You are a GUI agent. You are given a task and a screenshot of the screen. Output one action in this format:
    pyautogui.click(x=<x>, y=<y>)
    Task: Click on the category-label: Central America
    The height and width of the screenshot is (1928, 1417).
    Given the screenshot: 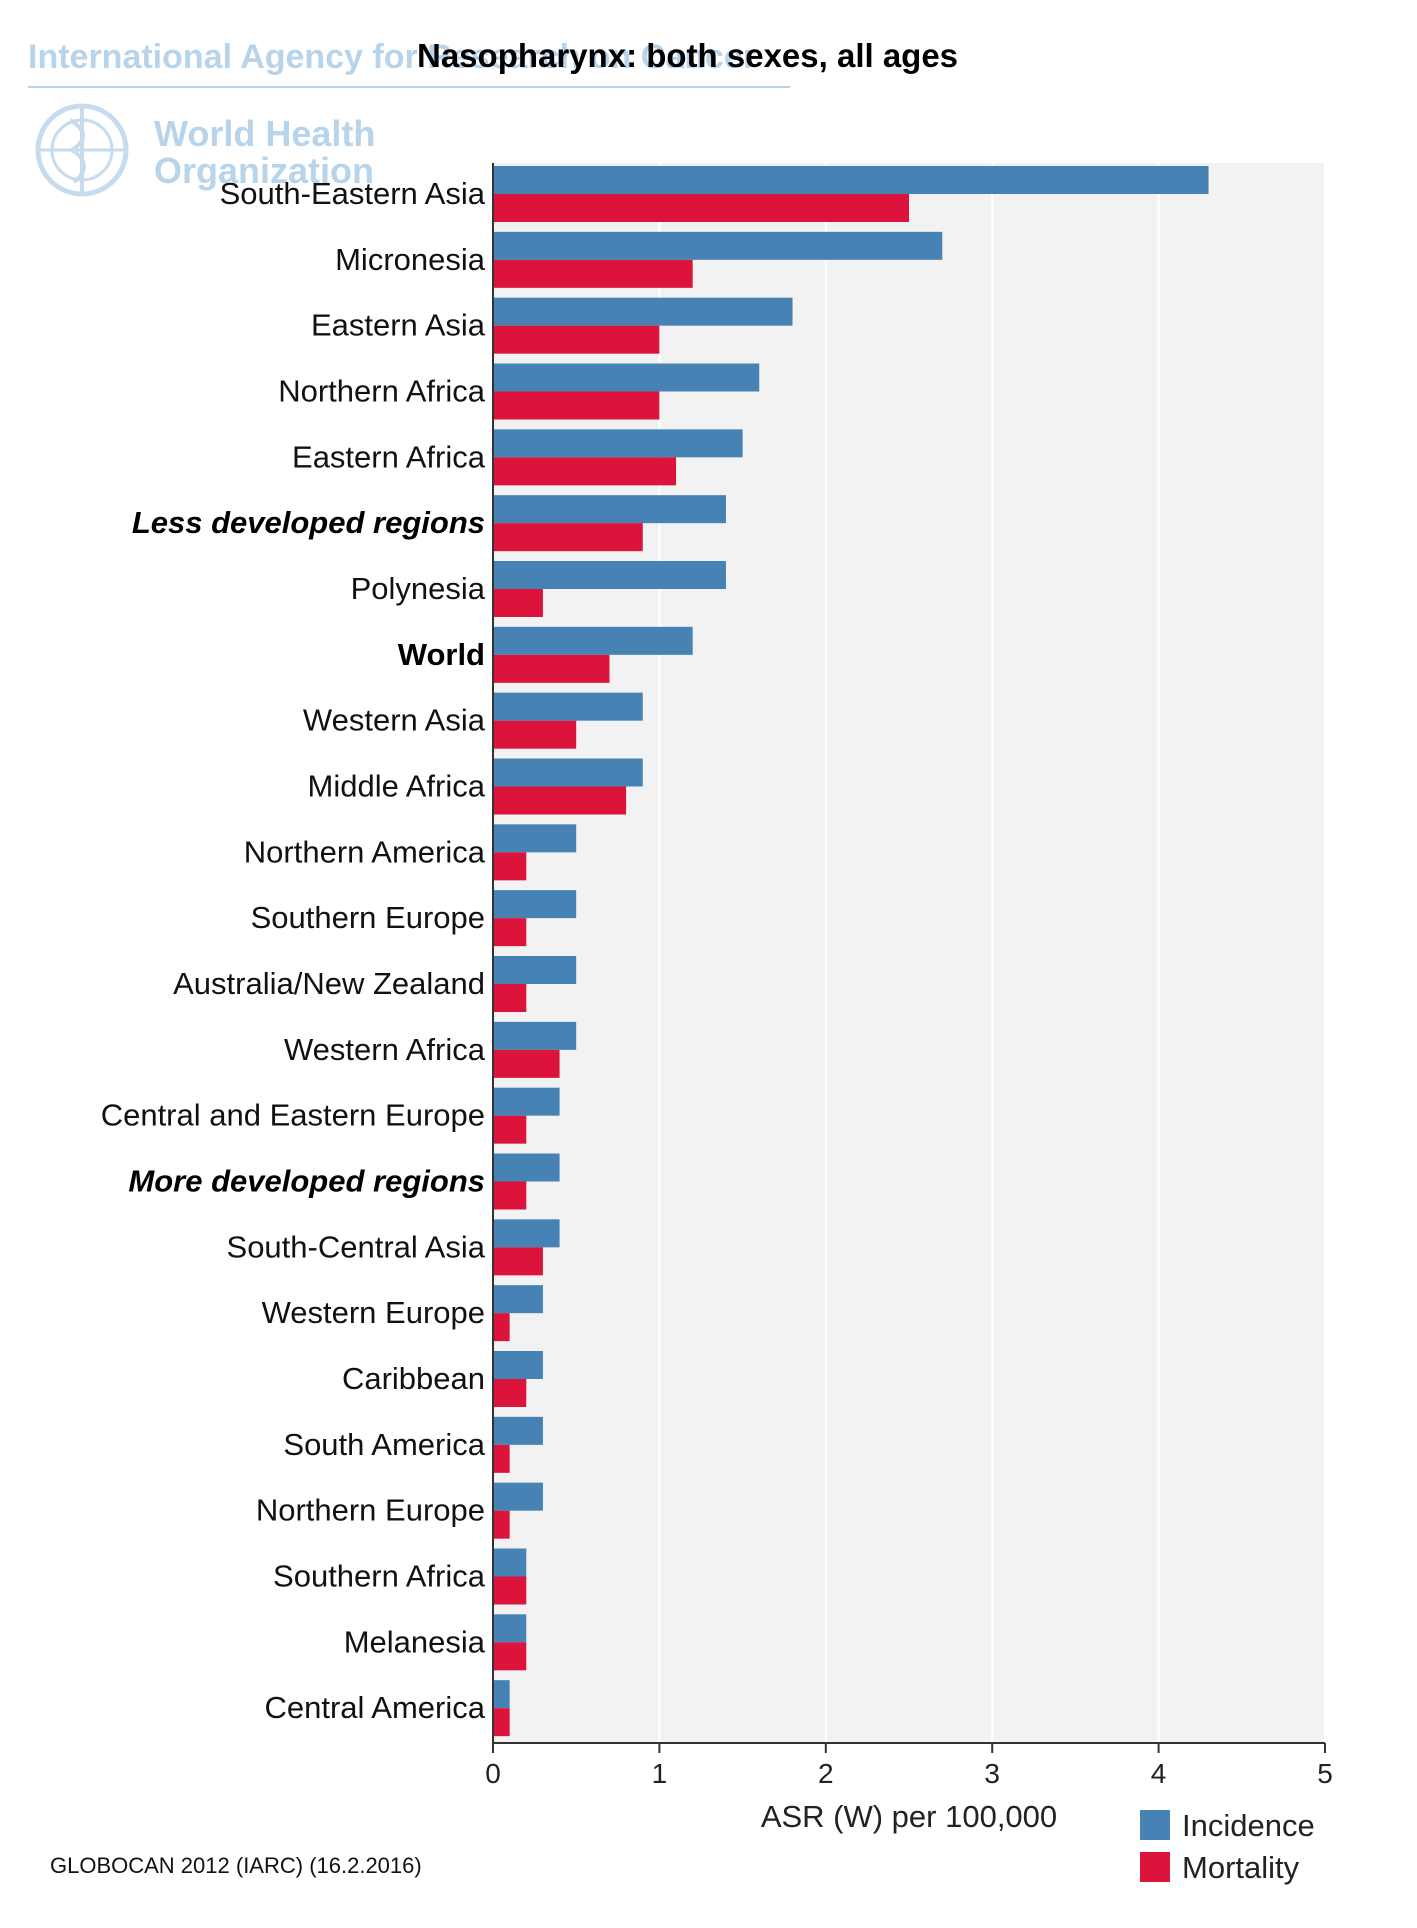 What is the action you would take?
    pyautogui.click(x=374, y=1707)
    